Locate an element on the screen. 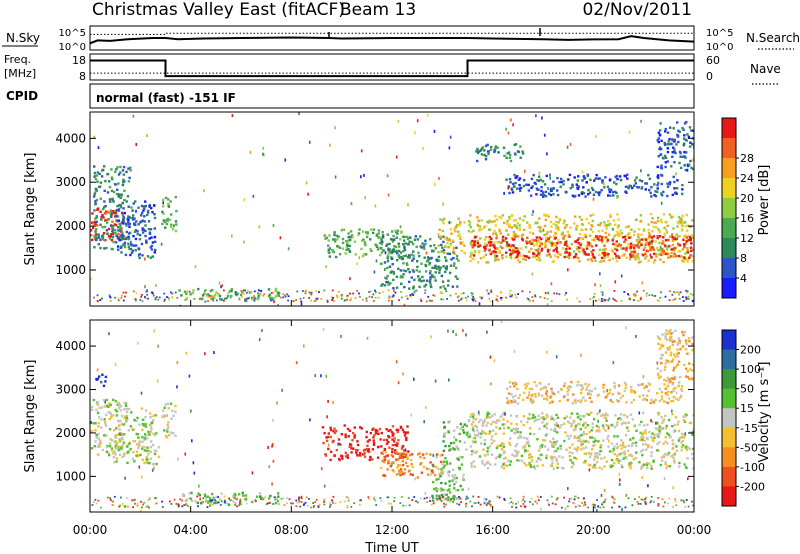  noise-left-tick-bottom: 10^0 is located at coordinates (72, 47).